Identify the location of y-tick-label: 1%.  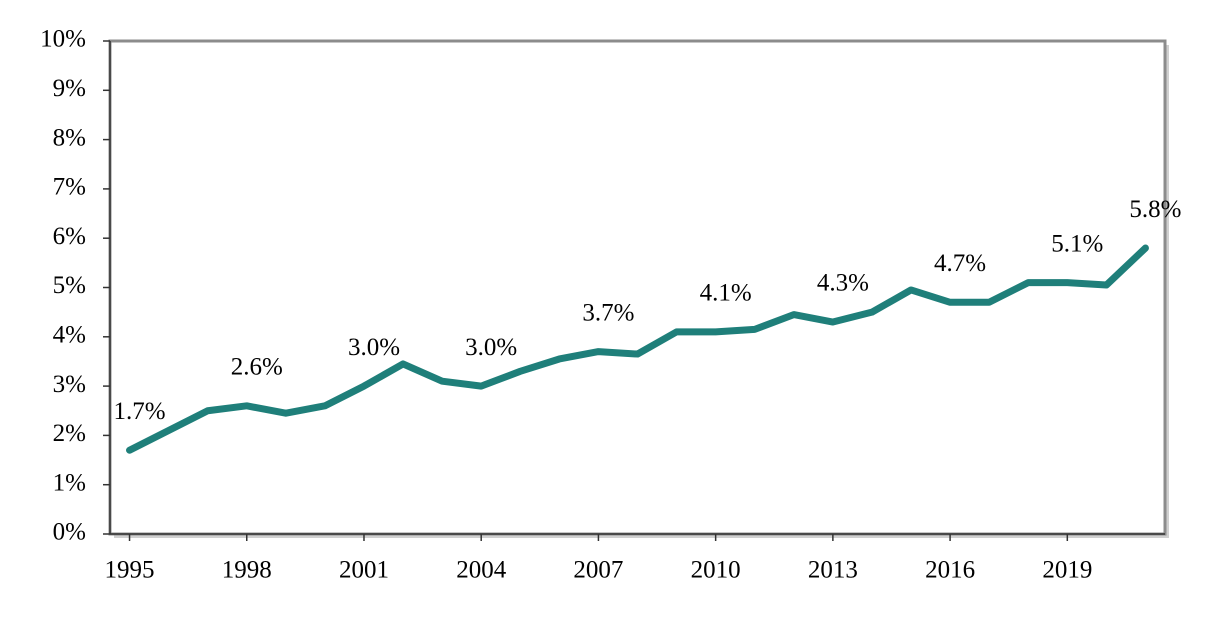
(69, 482).